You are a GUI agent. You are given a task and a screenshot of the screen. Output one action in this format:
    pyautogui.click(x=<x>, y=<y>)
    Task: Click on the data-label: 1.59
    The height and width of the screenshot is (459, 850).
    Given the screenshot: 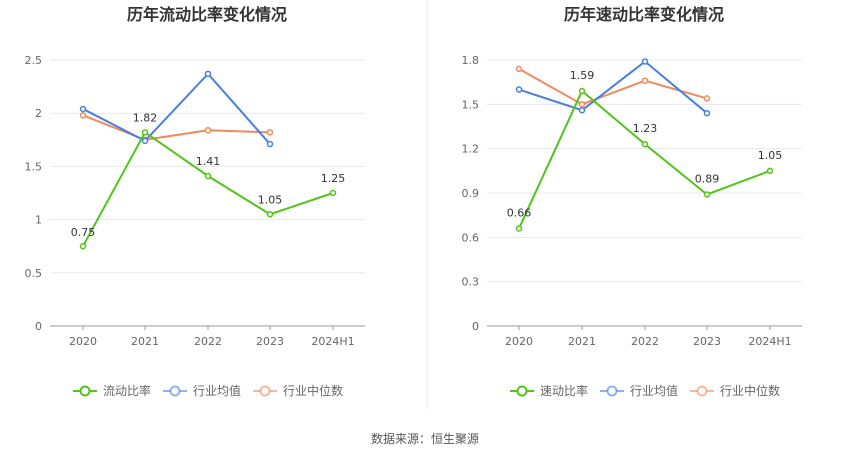 What is the action you would take?
    pyautogui.click(x=582, y=75)
    